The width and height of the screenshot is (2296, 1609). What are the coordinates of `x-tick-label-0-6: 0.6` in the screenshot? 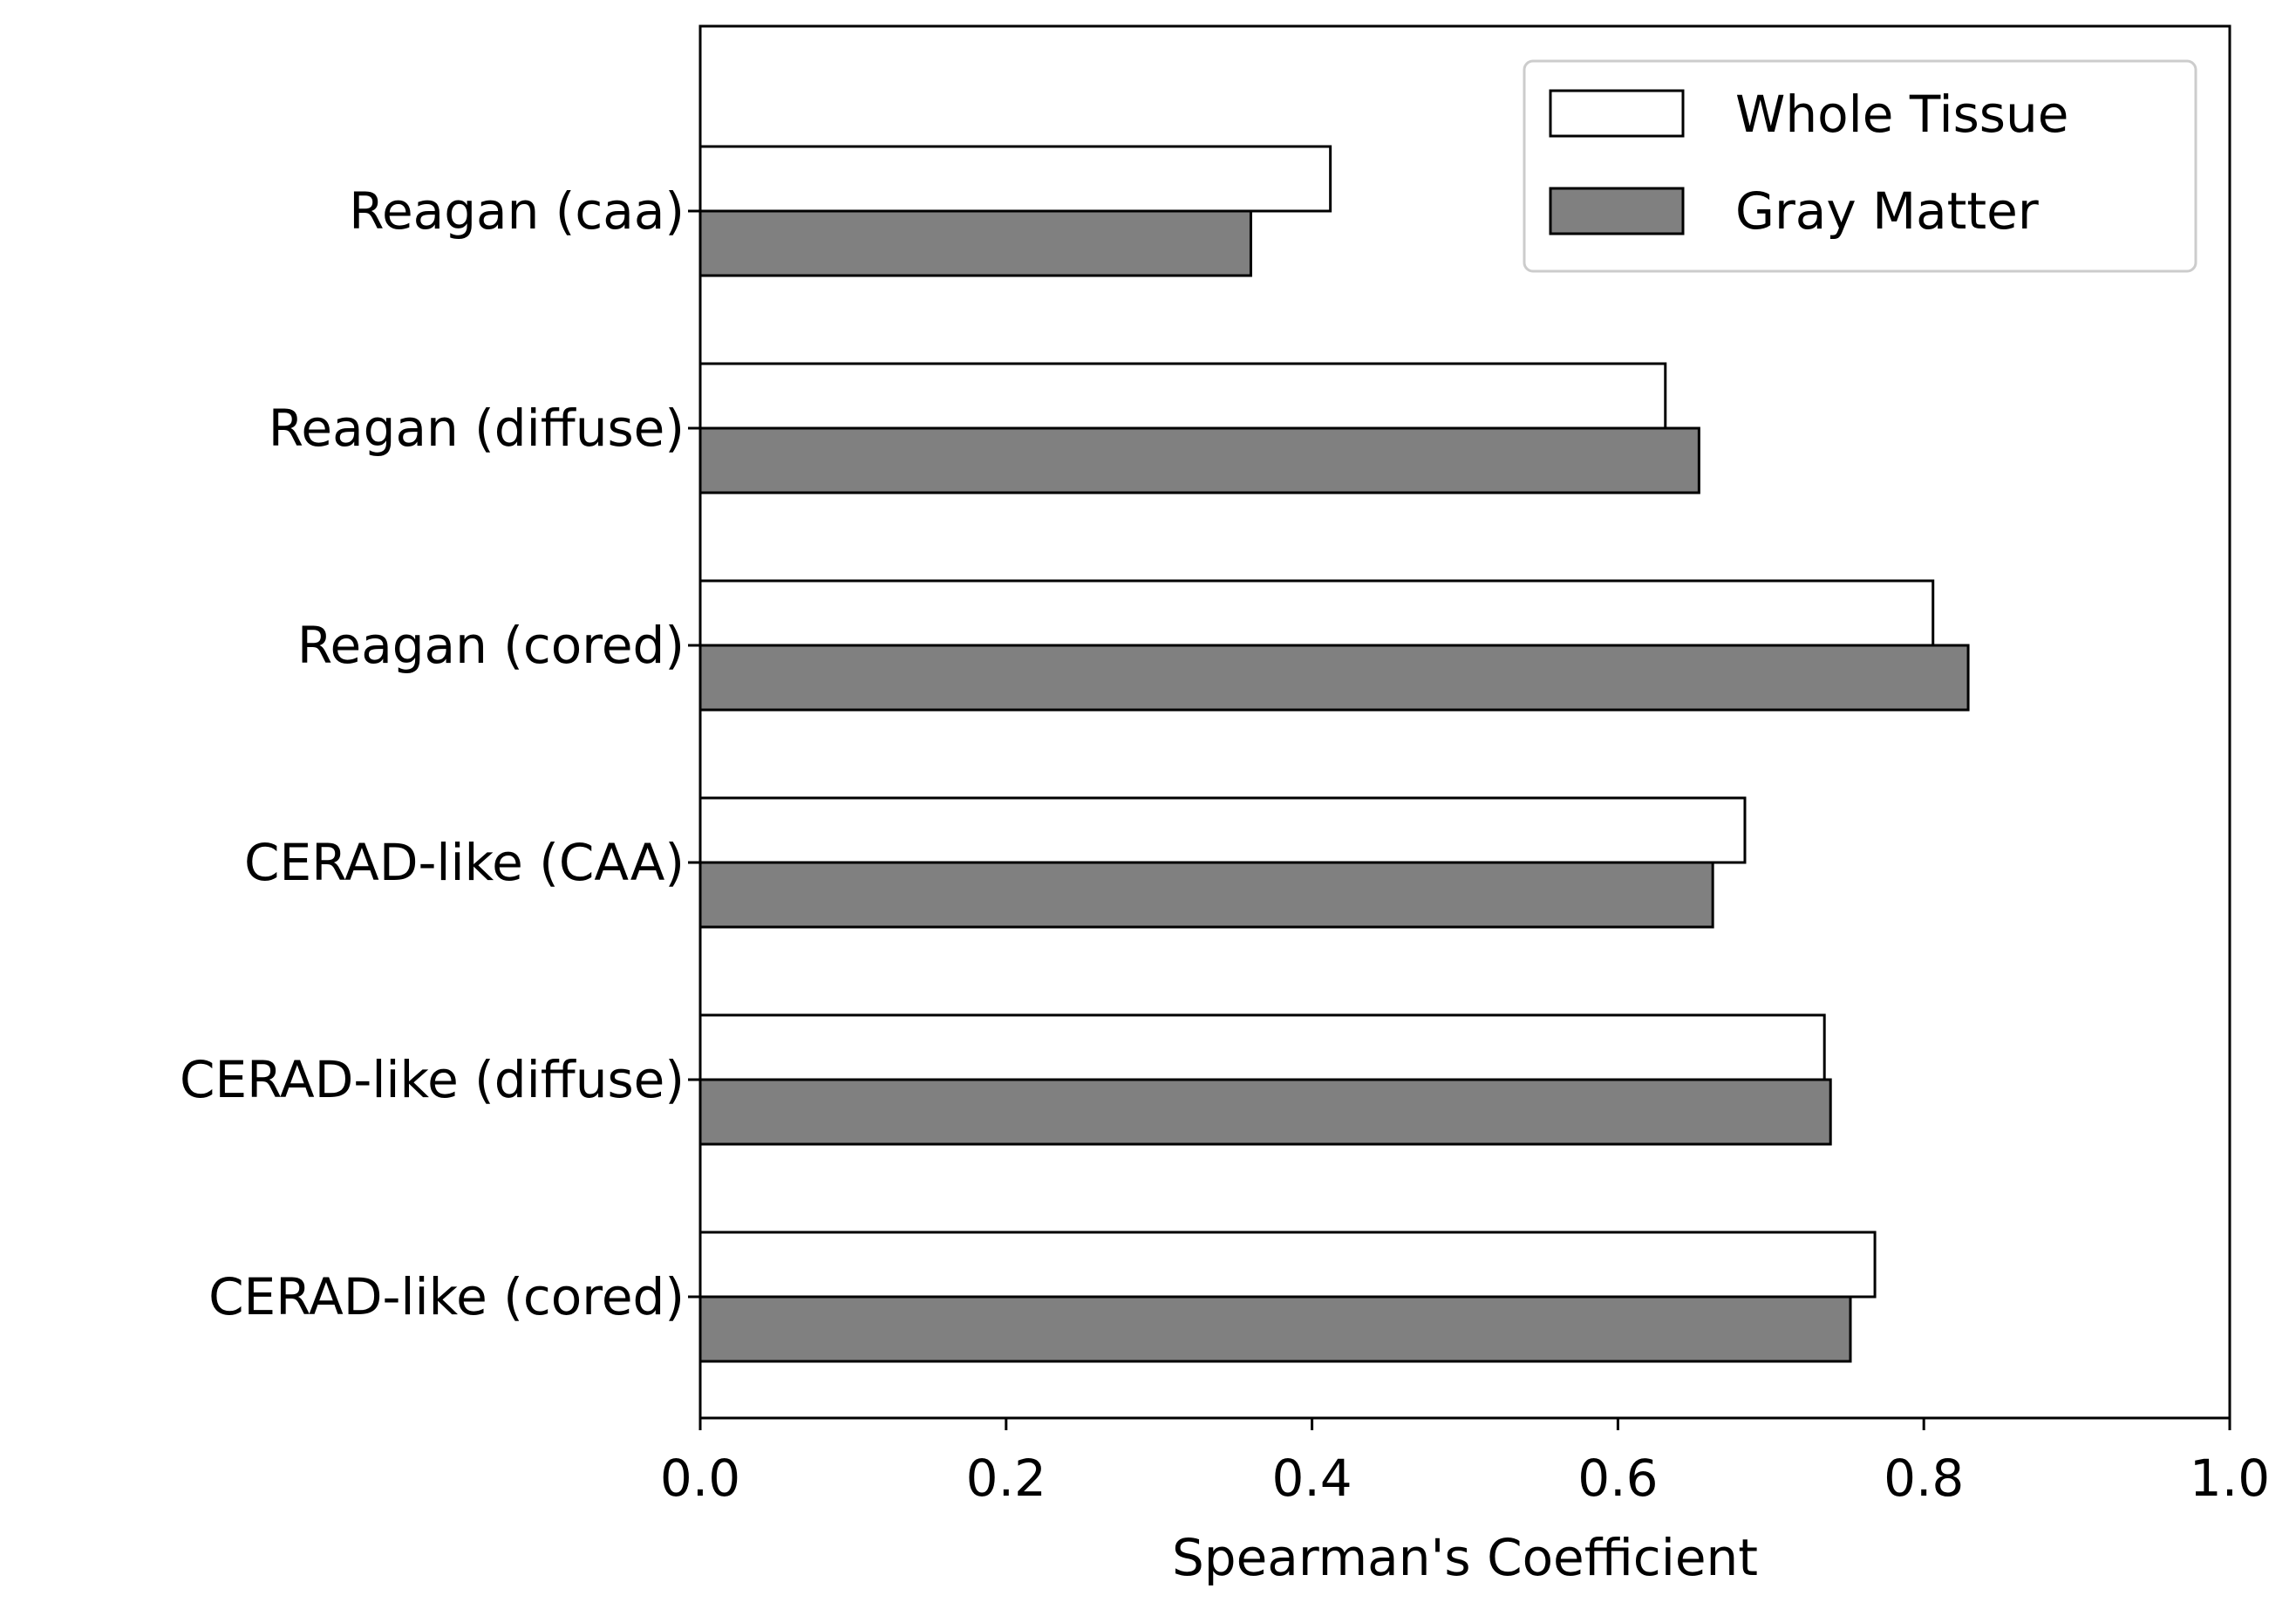 It's located at (1617, 1478).